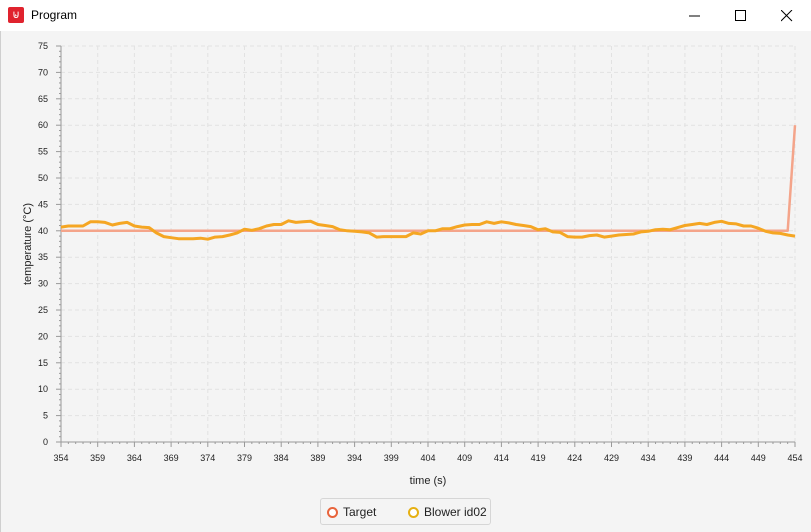 This screenshot has width=811, height=532. I want to click on y-tick-label: 75, so click(43, 46).